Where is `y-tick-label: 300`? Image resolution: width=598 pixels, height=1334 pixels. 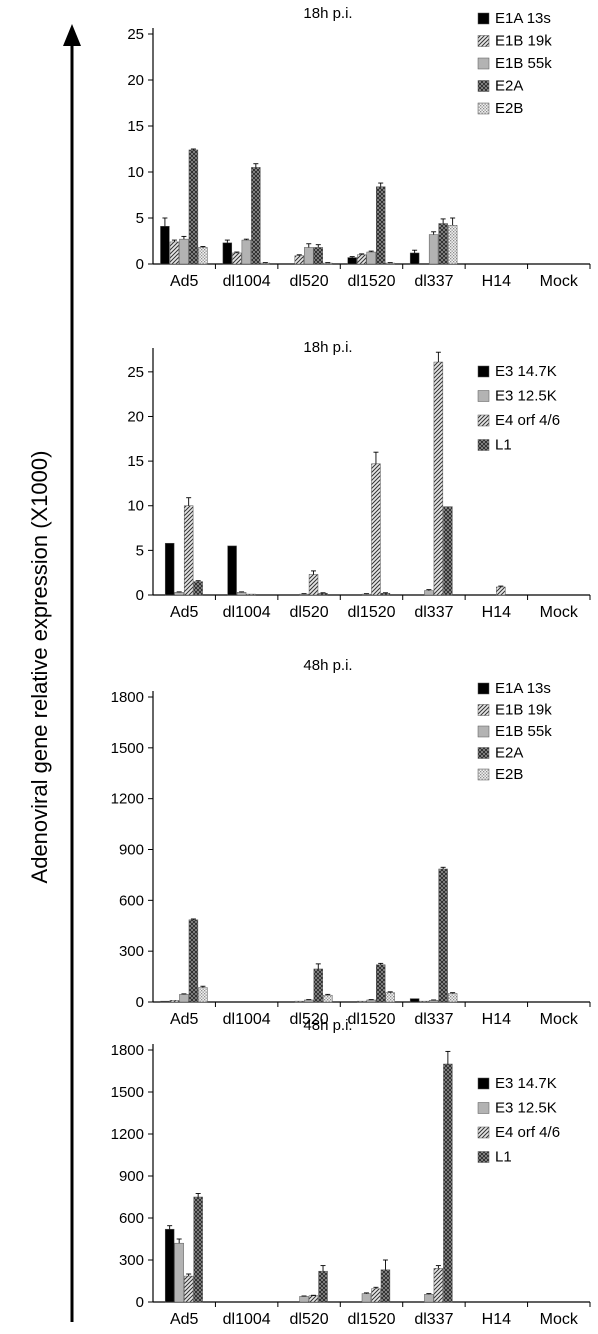
y-tick-label: 300 is located at coordinates (131, 1260).